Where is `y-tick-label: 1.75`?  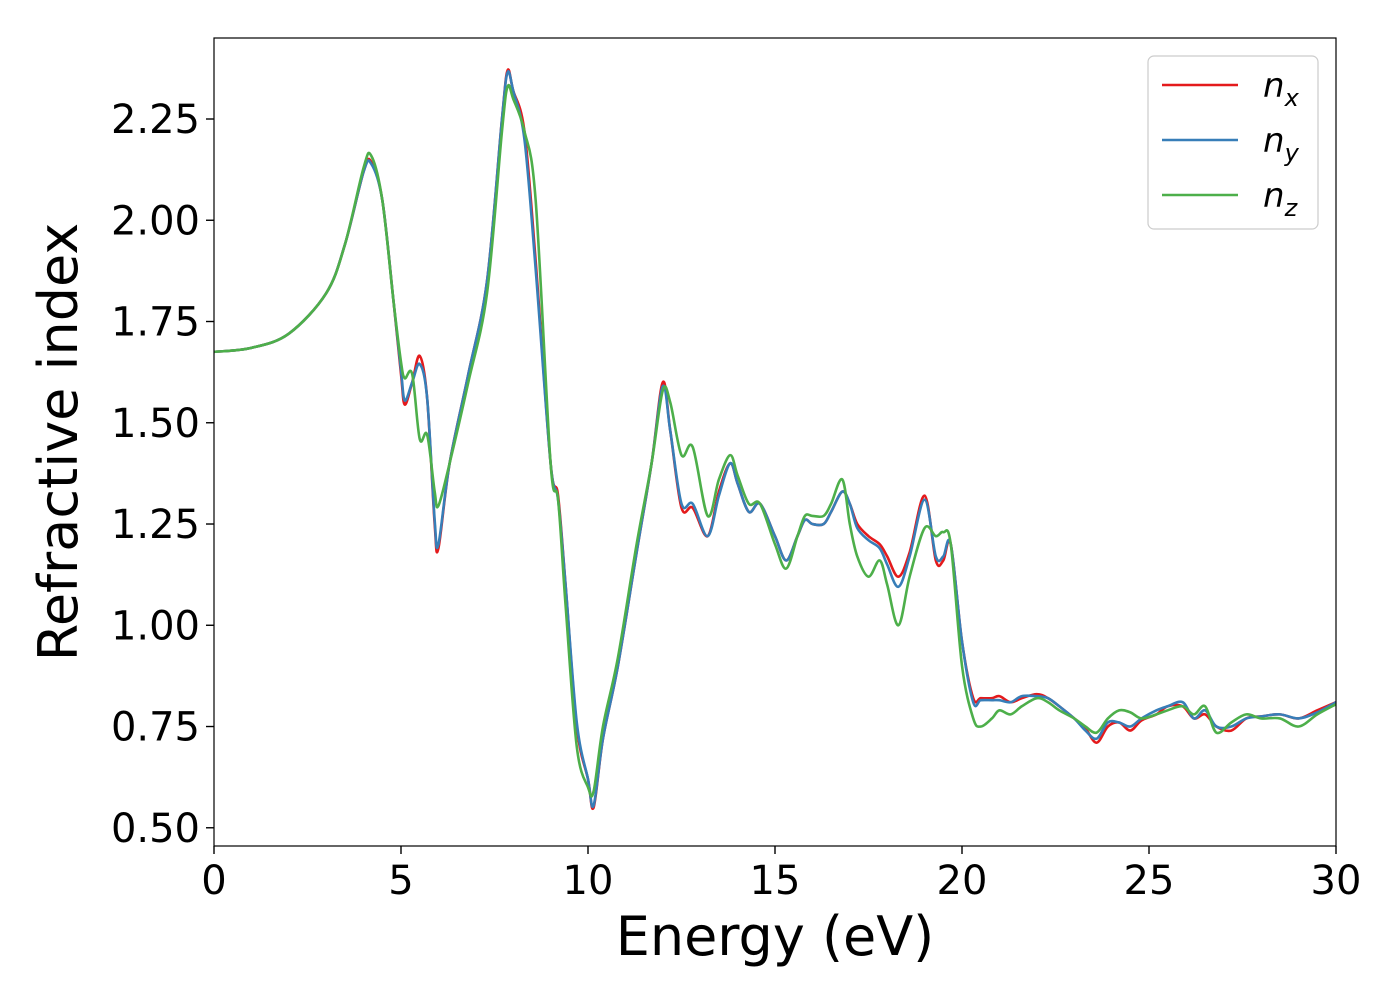
y-tick-label: 1.75 is located at coordinates (155, 323).